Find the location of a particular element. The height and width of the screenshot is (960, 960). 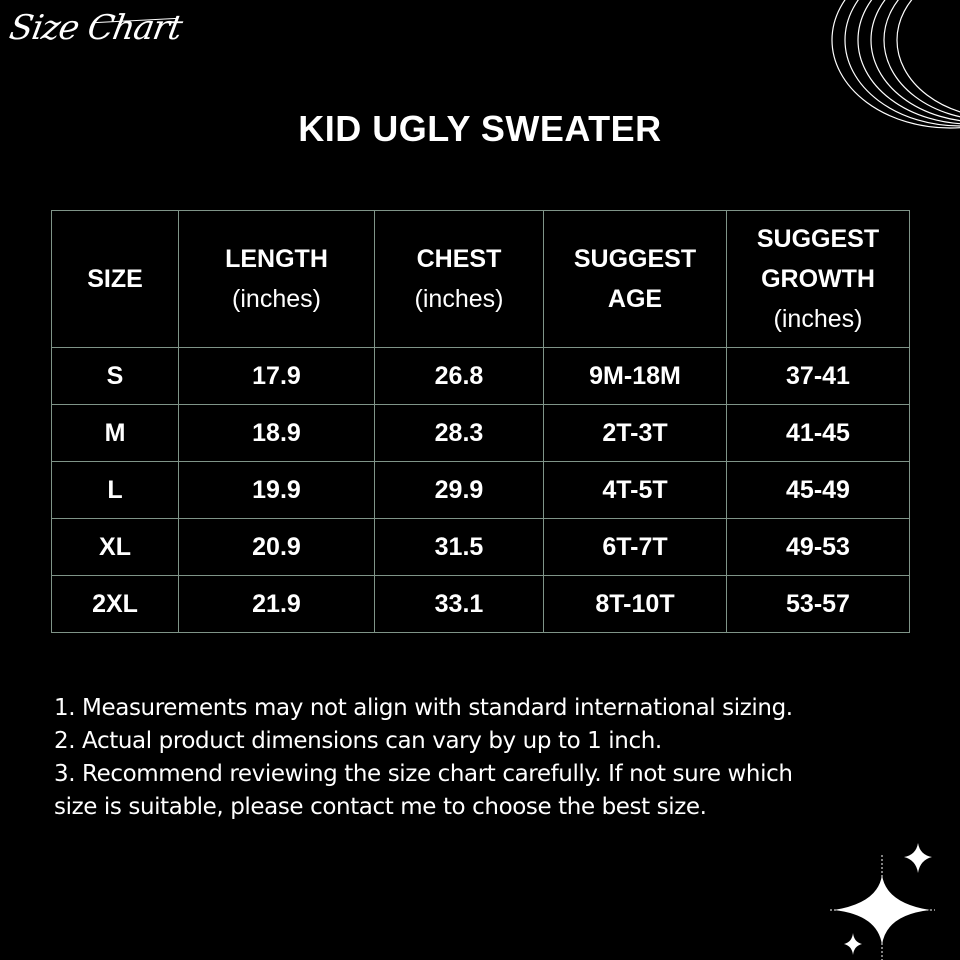

table-row: 2XL 21.9 33.1 8T-10T 53-57 is located at coordinates (480, 604).